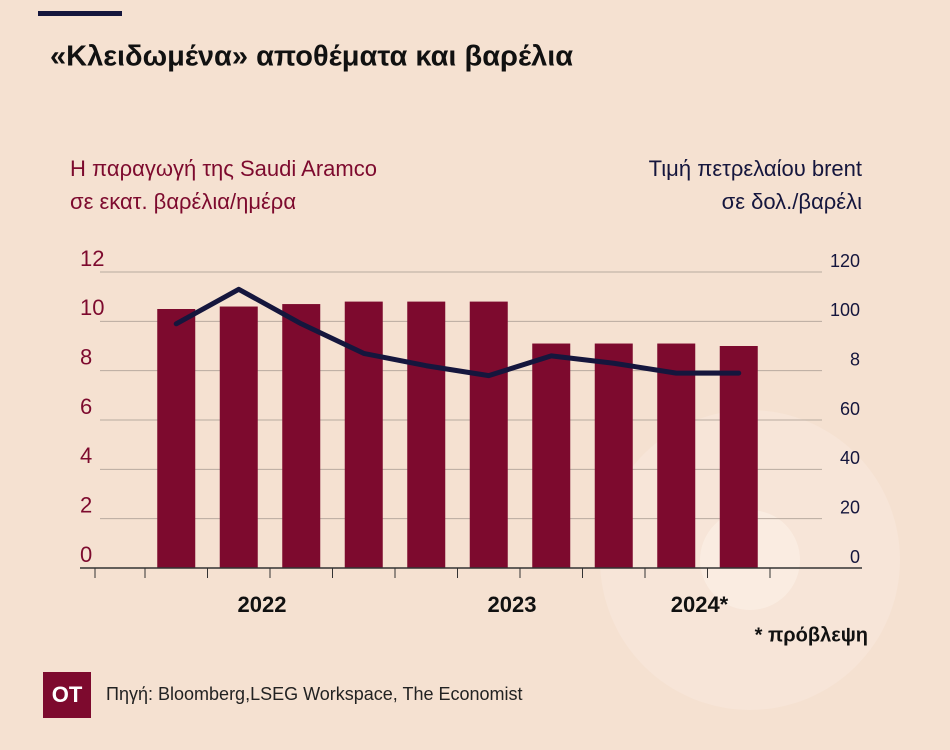 This screenshot has height=750, width=950. I want to click on y-tick-label: 8, so click(86, 356).